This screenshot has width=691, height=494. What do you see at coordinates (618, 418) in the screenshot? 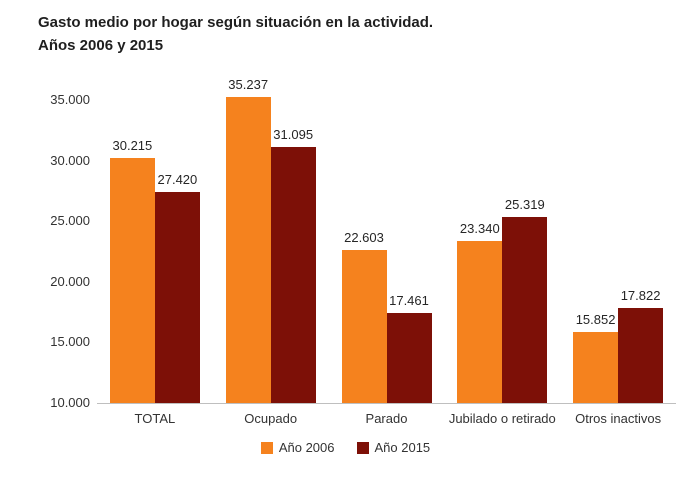
I see `x-axis-label: Otros inactivos` at bounding box center [618, 418].